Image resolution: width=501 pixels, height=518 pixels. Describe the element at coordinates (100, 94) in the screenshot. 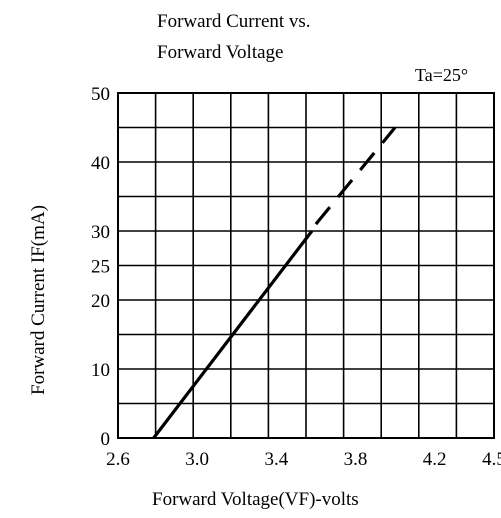

I see `y-tick-label: 50` at that location.